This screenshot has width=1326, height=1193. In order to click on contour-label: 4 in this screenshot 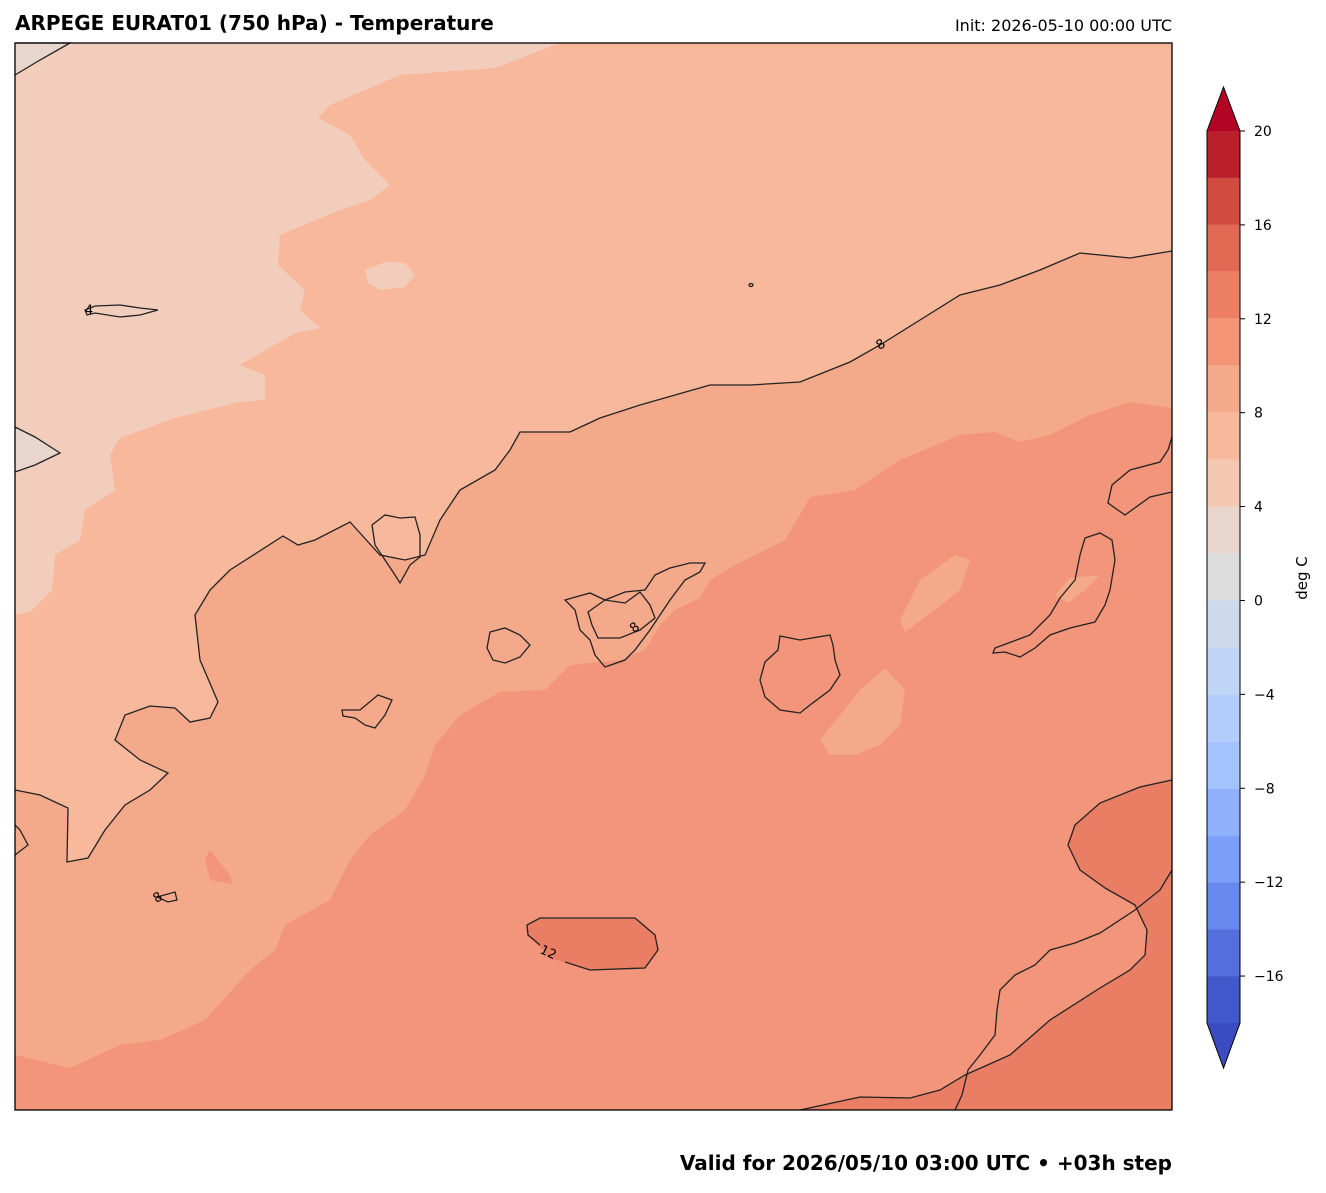, I will do `click(89, 311)`.